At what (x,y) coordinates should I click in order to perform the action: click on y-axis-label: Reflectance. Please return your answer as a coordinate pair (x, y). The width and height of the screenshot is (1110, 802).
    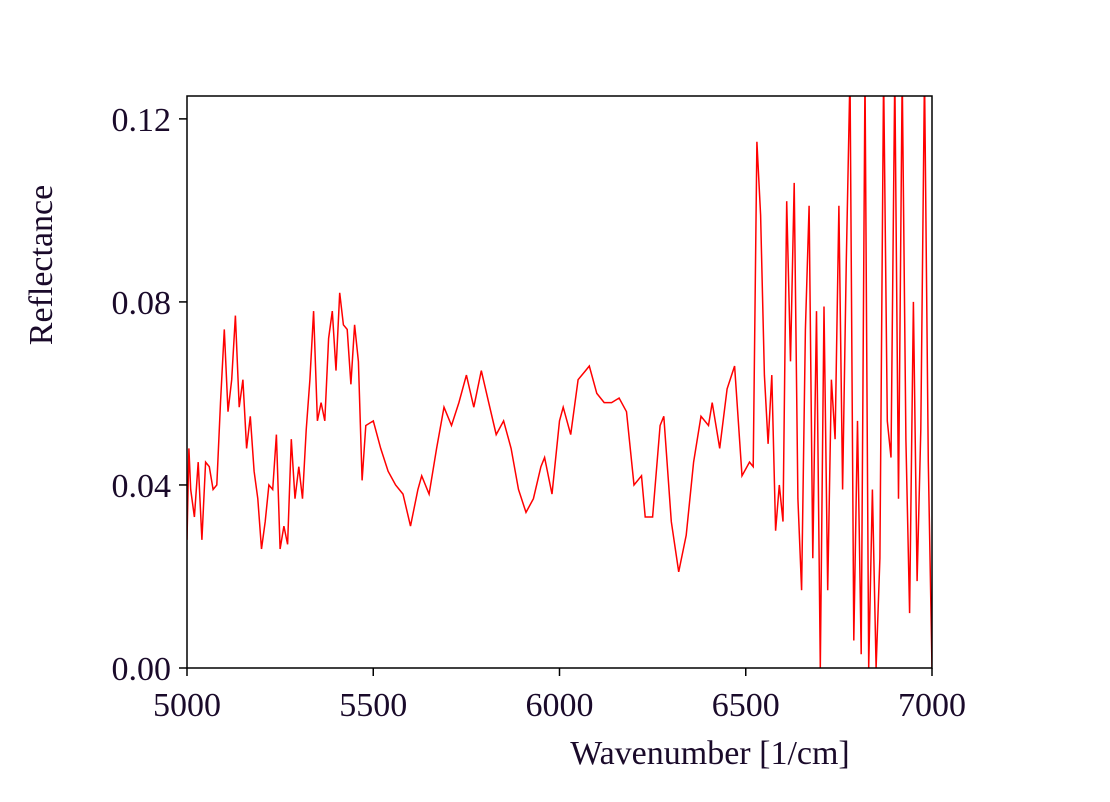
    Looking at the image, I should click on (41, 265).